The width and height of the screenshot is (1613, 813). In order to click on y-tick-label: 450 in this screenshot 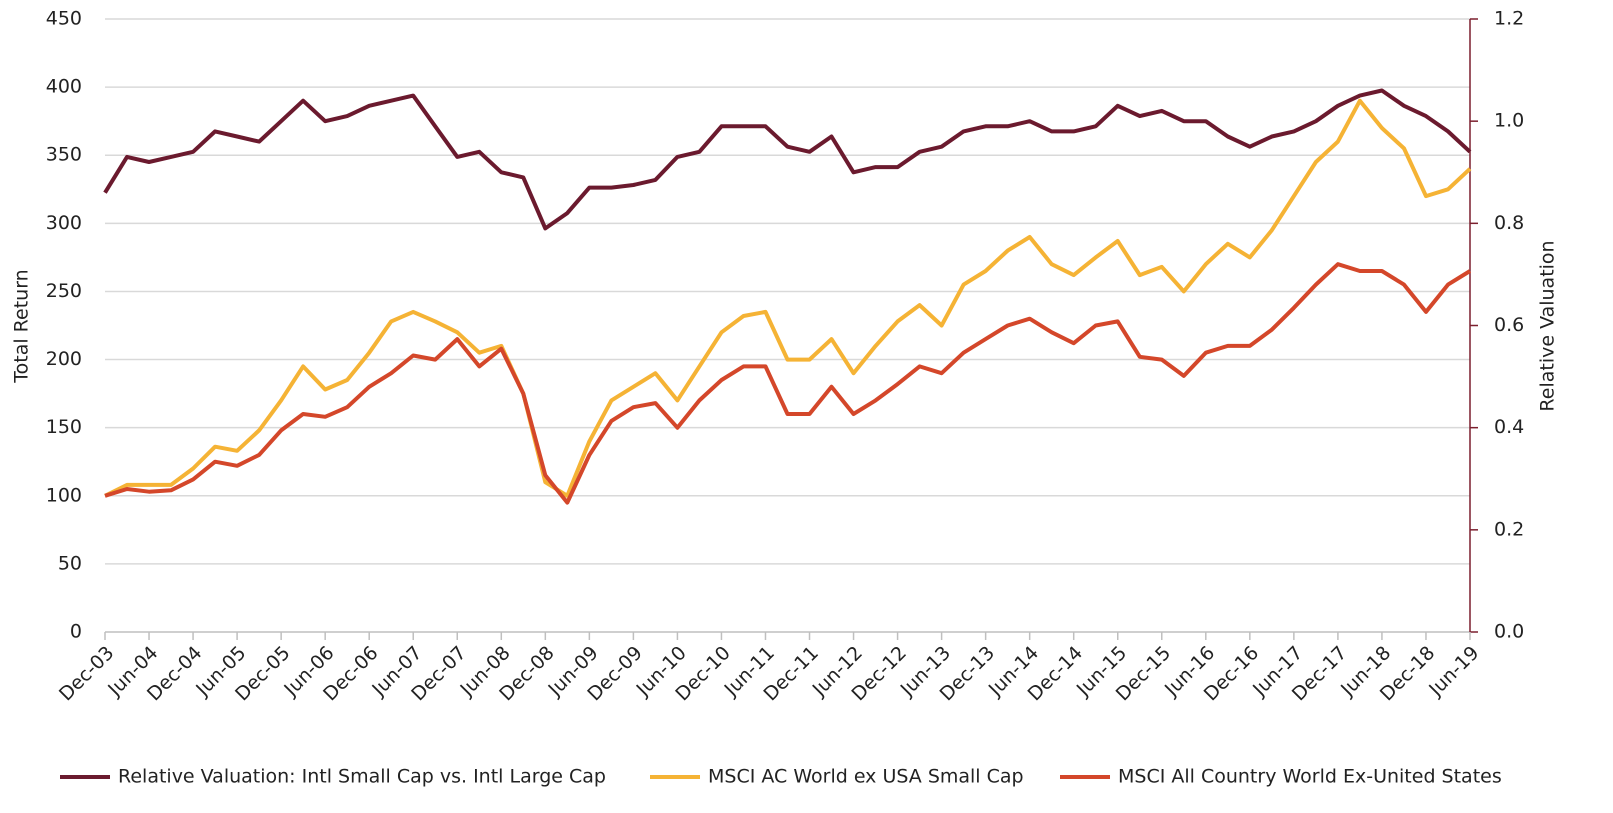, I will do `click(64, 19)`.